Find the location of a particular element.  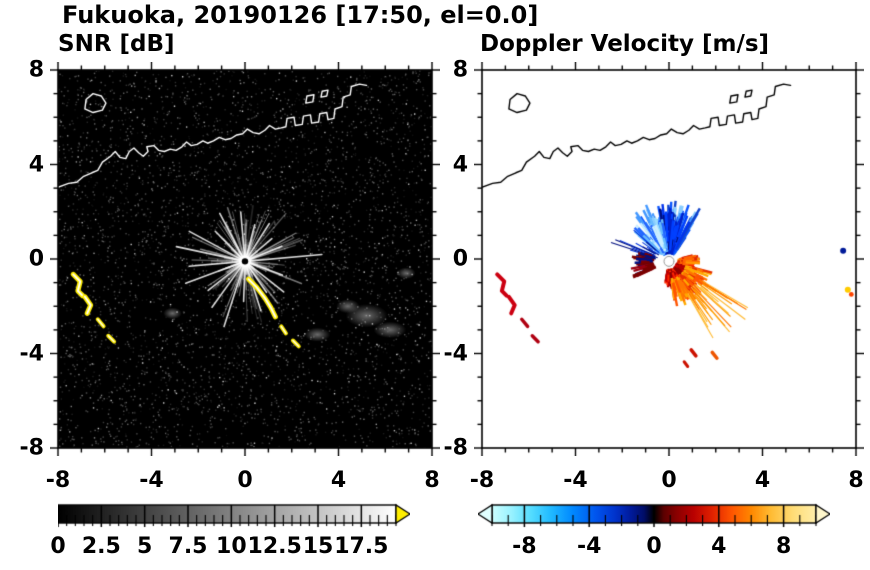

tick-label: 7.5 is located at coordinates (188, 546).